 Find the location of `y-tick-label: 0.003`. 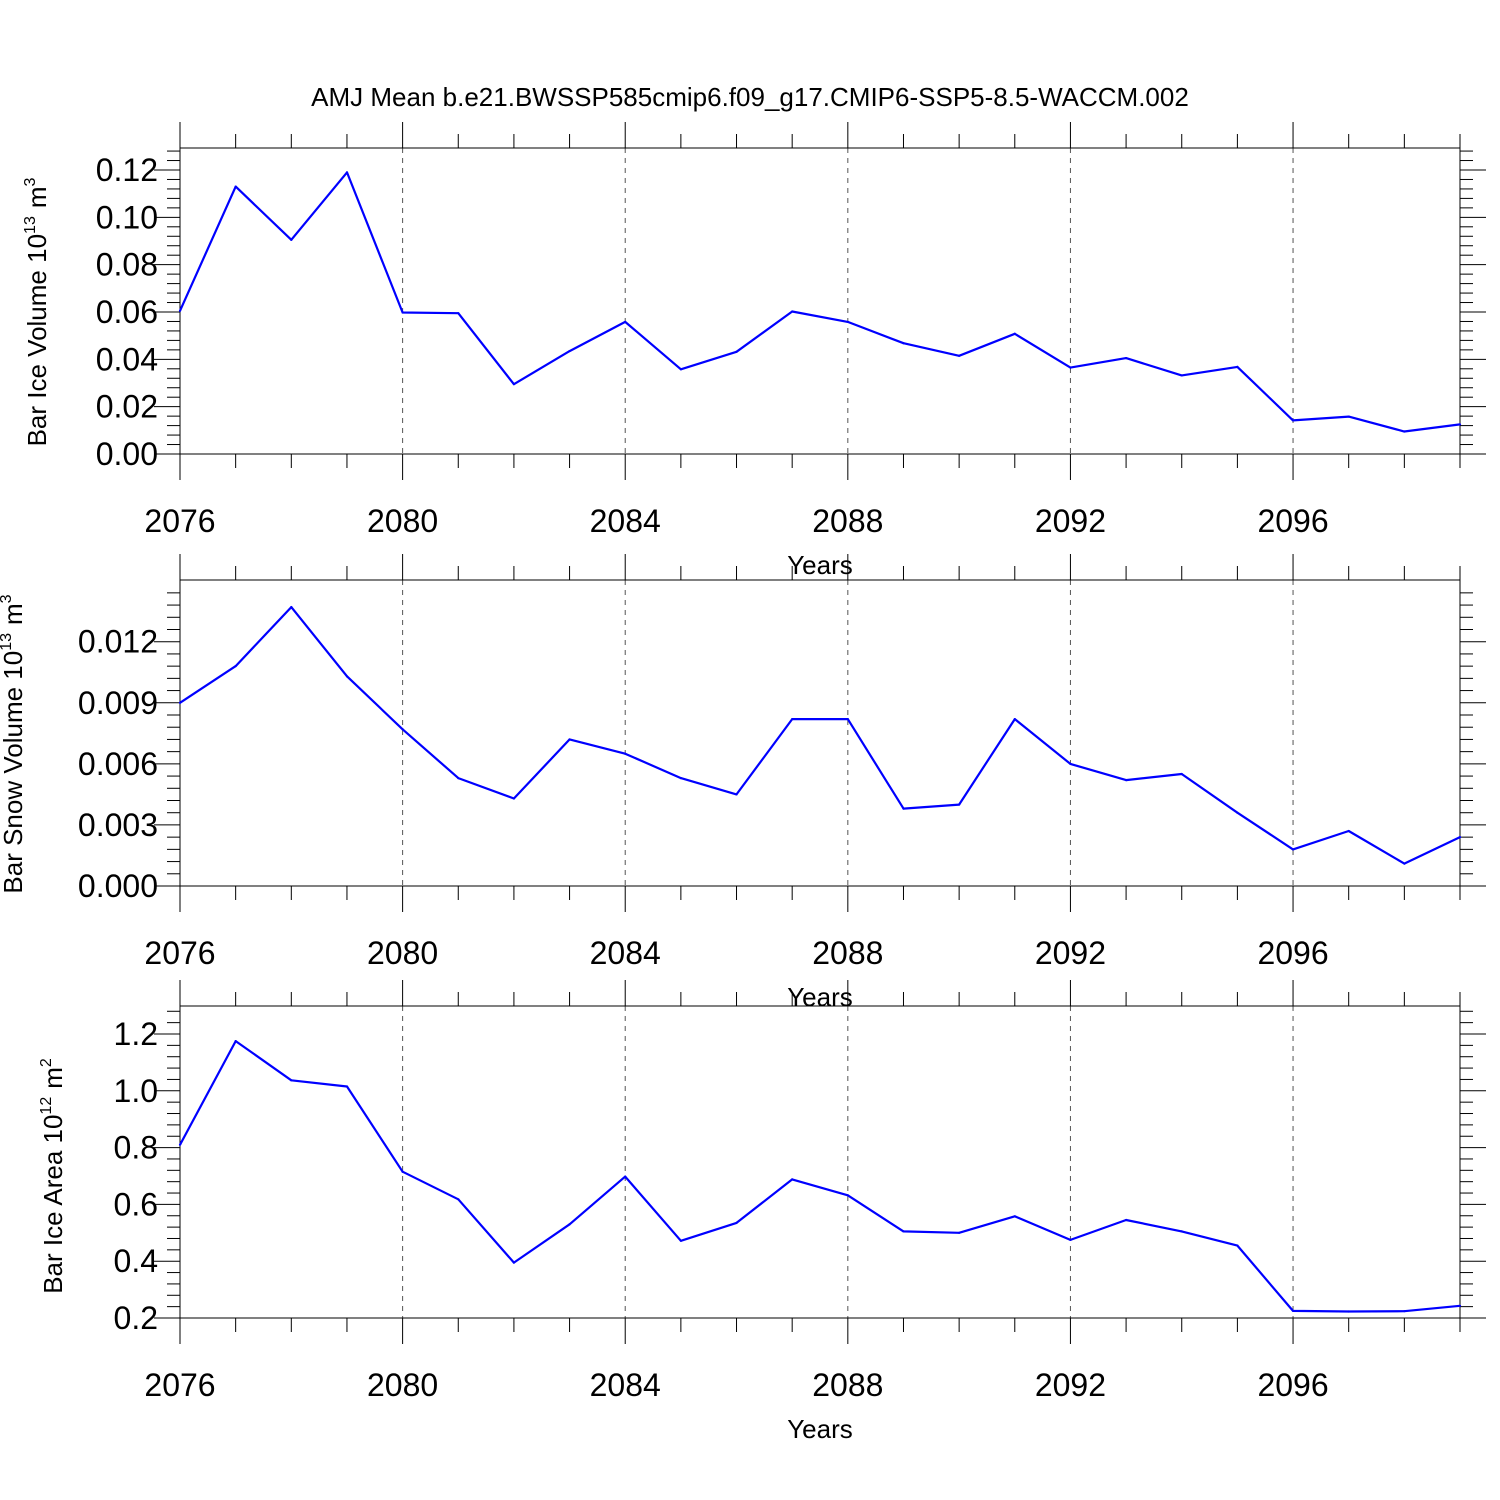

y-tick-label: 0.003 is located at coordinates (118, 825).